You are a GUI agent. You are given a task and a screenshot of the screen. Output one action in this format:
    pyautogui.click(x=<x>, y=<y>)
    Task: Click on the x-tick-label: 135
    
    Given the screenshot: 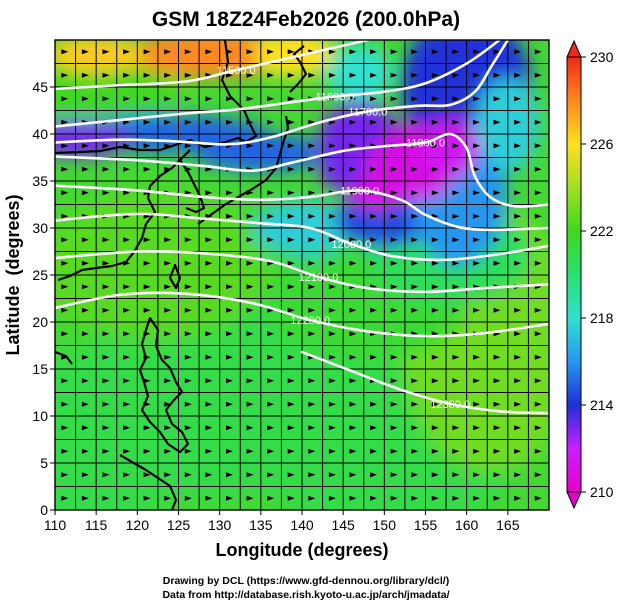 What is the action you would take?
    pyautogui.click(x=261, y=525)
    